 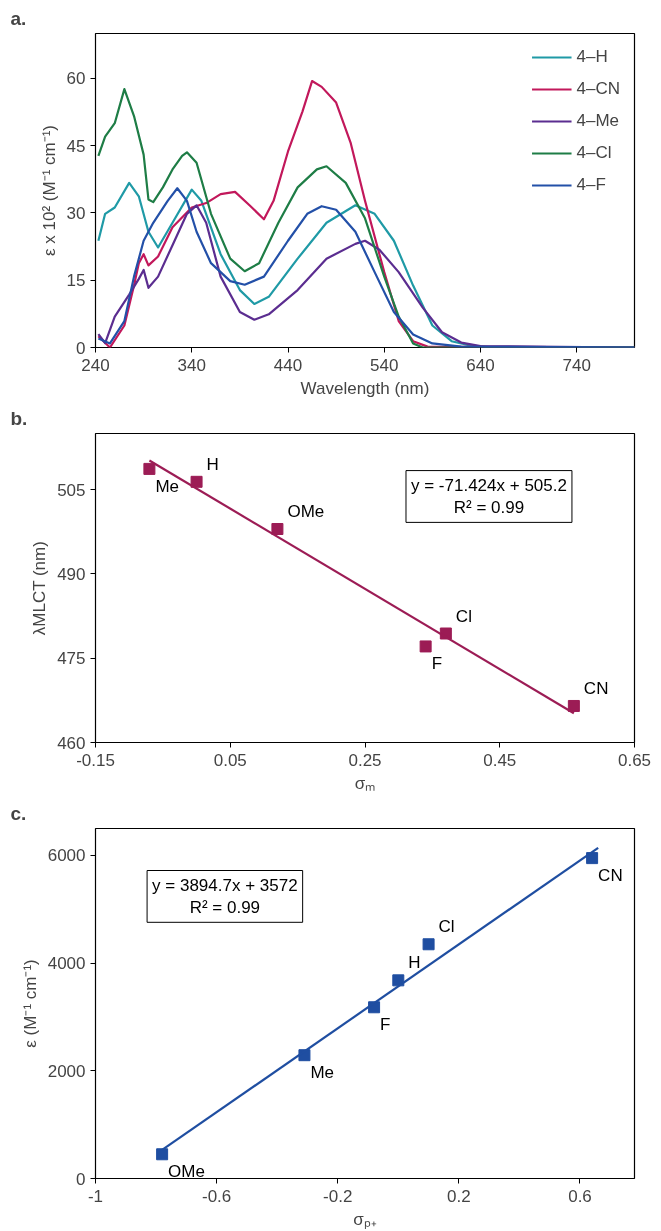 What do you see at coordinates (288, 365) in the screenshot?
I see `x-tick-label: 440` at bounding box center [288, 365].